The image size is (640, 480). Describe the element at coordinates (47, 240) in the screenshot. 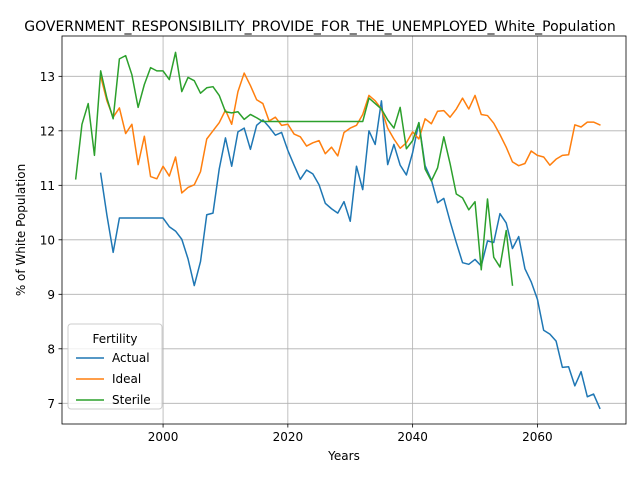

I see `y-tick-label: 10` at that location.